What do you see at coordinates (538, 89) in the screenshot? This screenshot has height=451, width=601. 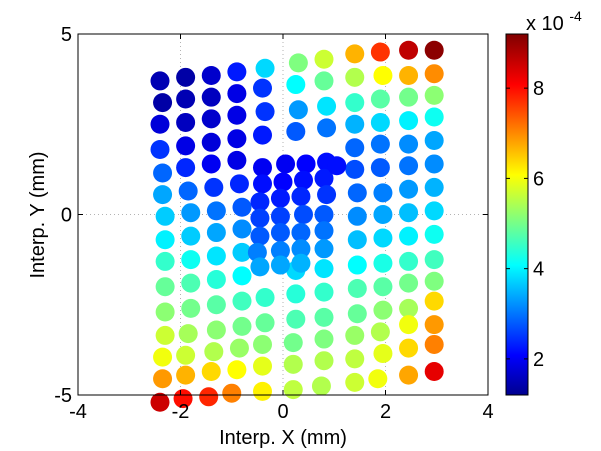 I see `colorbar-tick-label: 8` at bounding box center [538, 89].